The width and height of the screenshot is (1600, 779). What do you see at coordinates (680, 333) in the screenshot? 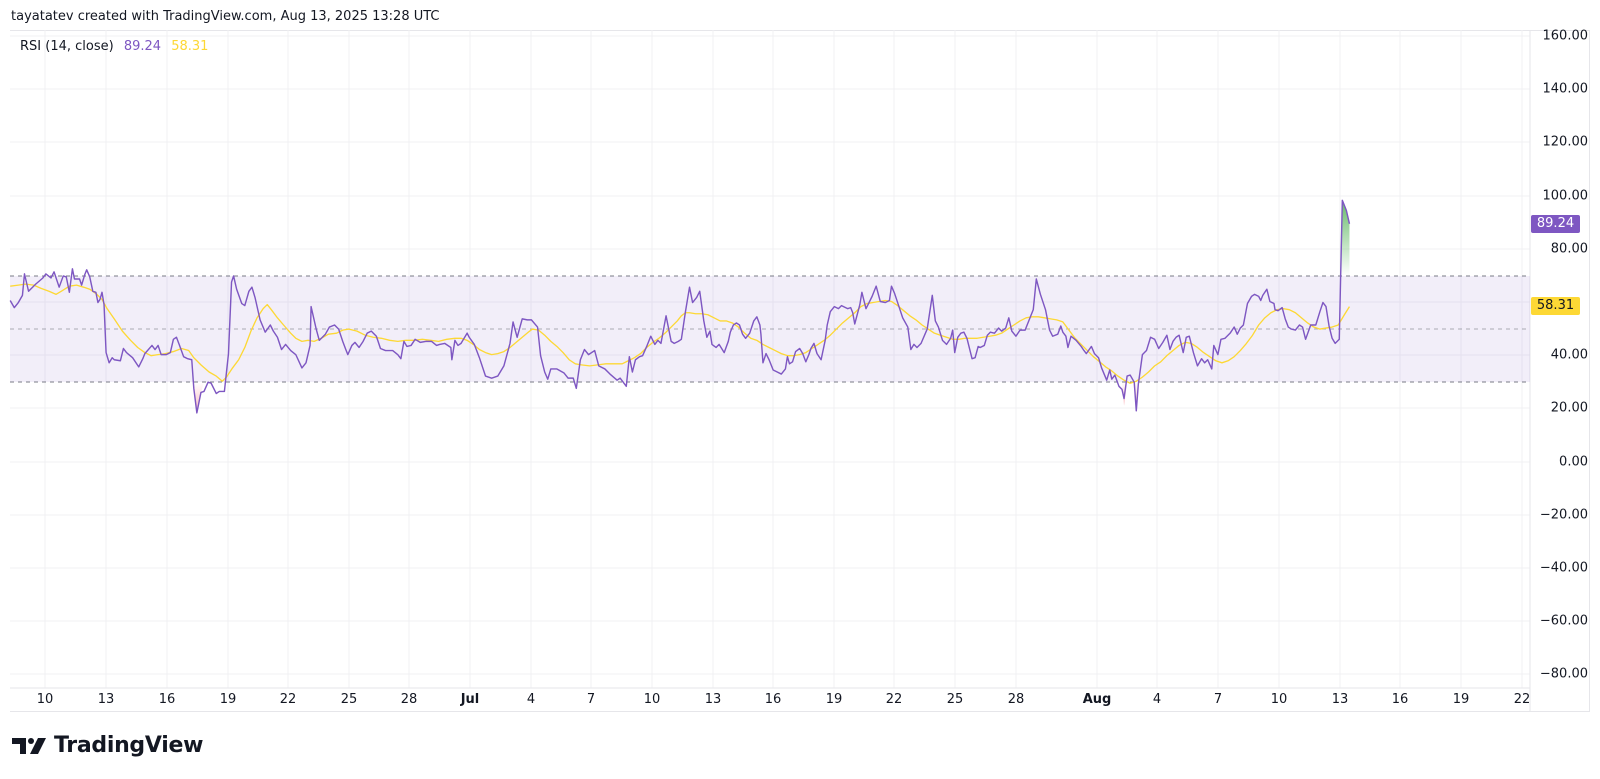
I see `rsi-ma-line` at bounding box center [680, 333].